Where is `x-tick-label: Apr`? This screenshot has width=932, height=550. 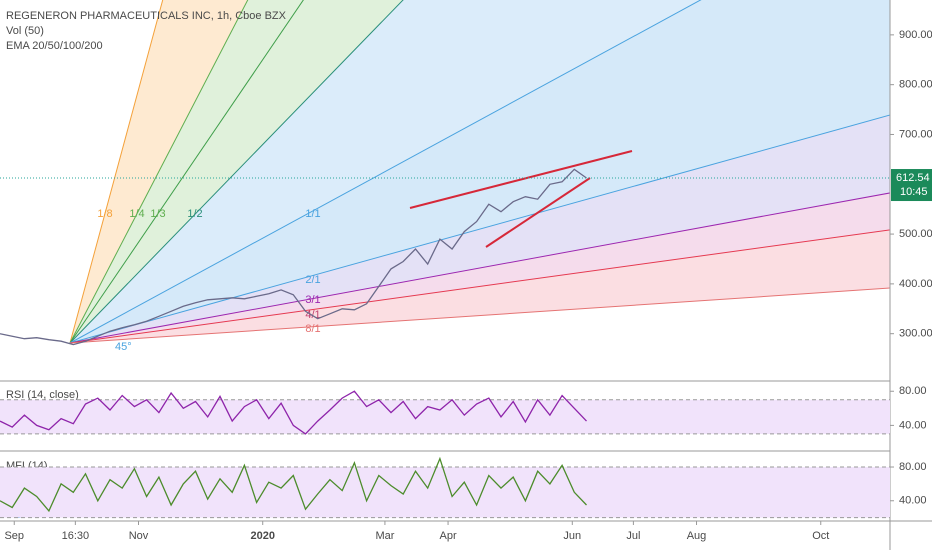 x-tick-label: Apr is located at coordinates (447, 536).